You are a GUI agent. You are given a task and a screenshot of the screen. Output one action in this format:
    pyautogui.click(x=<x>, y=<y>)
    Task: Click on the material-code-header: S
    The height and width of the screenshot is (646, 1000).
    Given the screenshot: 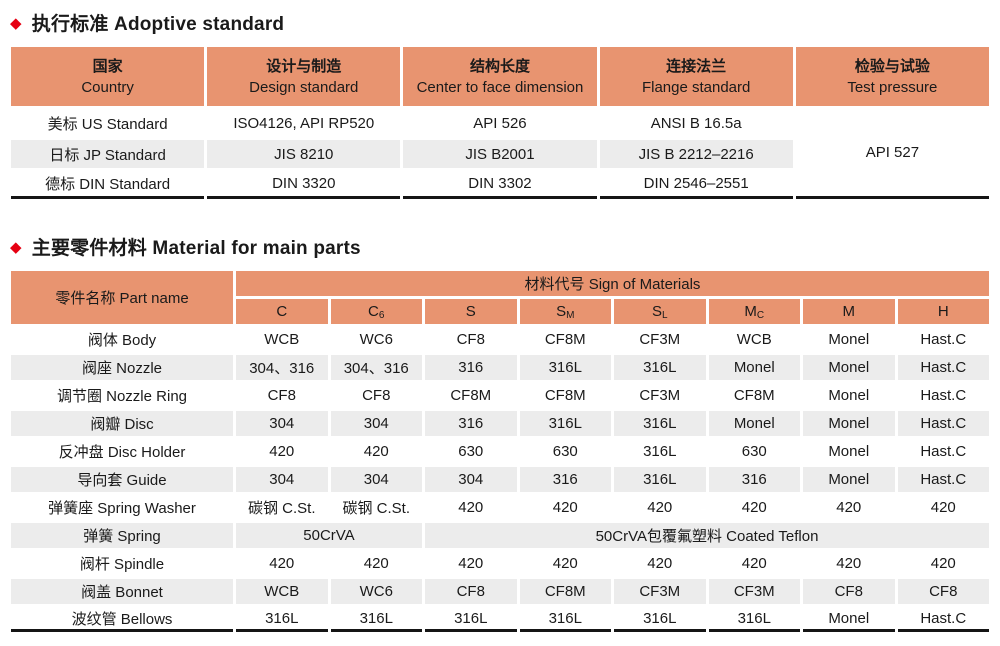 What is the action you would take?
    pyautogui.click(x=471, y=311)
    